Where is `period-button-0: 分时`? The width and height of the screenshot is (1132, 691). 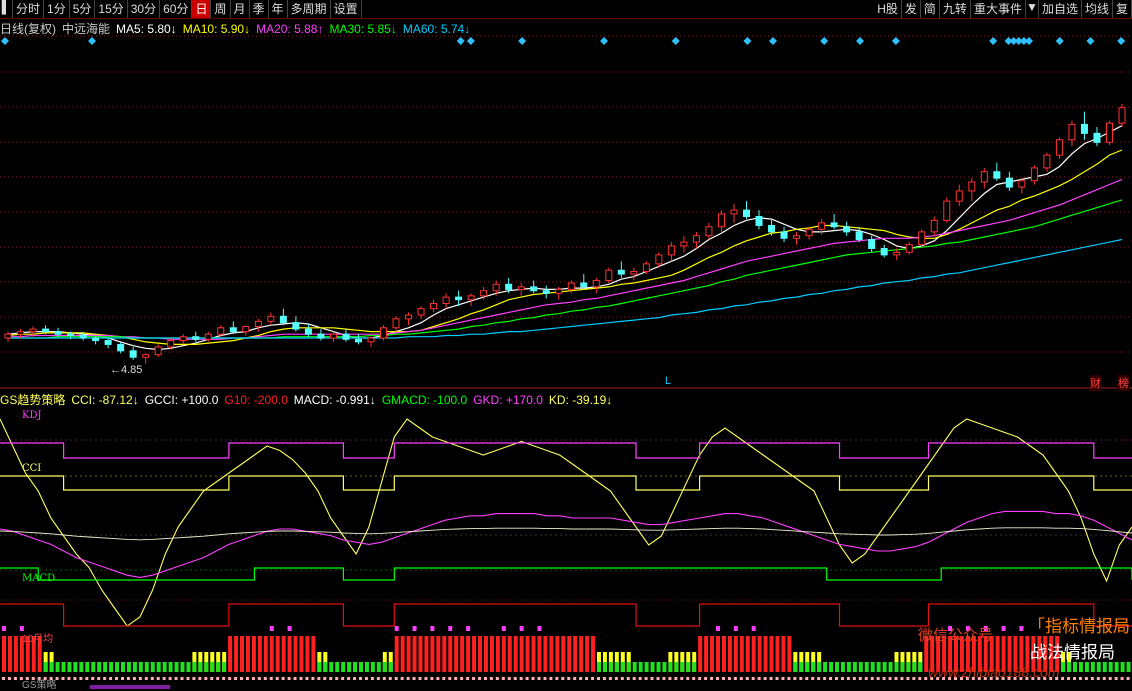 period-button-0: 分时 is located at coordinates (29, 9).